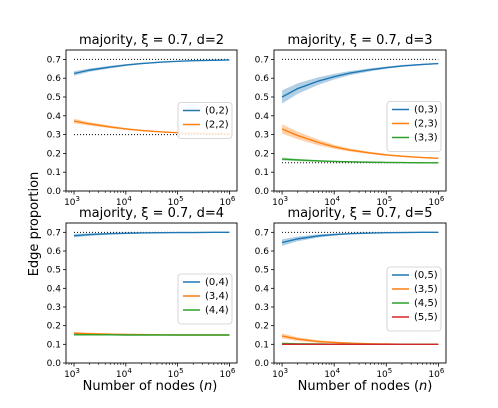  What do you see at coordinates (151, 213) in the screenshot?
I see `panel-title: majority, ξ = 0.7, d=4` at bounding box center [151, 213].